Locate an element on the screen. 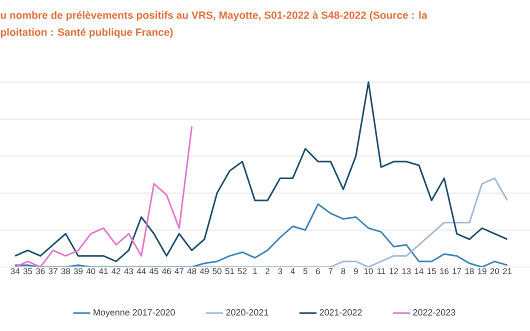 Image resolution: width=530 pixels, height=331 pixels. x-tick-label: 1 is located at coordinates (255, 271).